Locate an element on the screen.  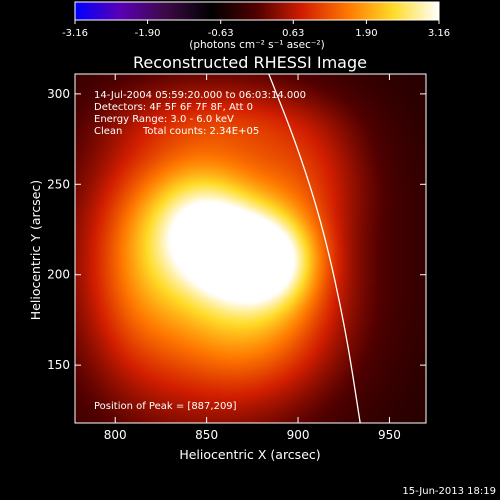
x-tick-label: 800 is located at coordinates (115, 435).